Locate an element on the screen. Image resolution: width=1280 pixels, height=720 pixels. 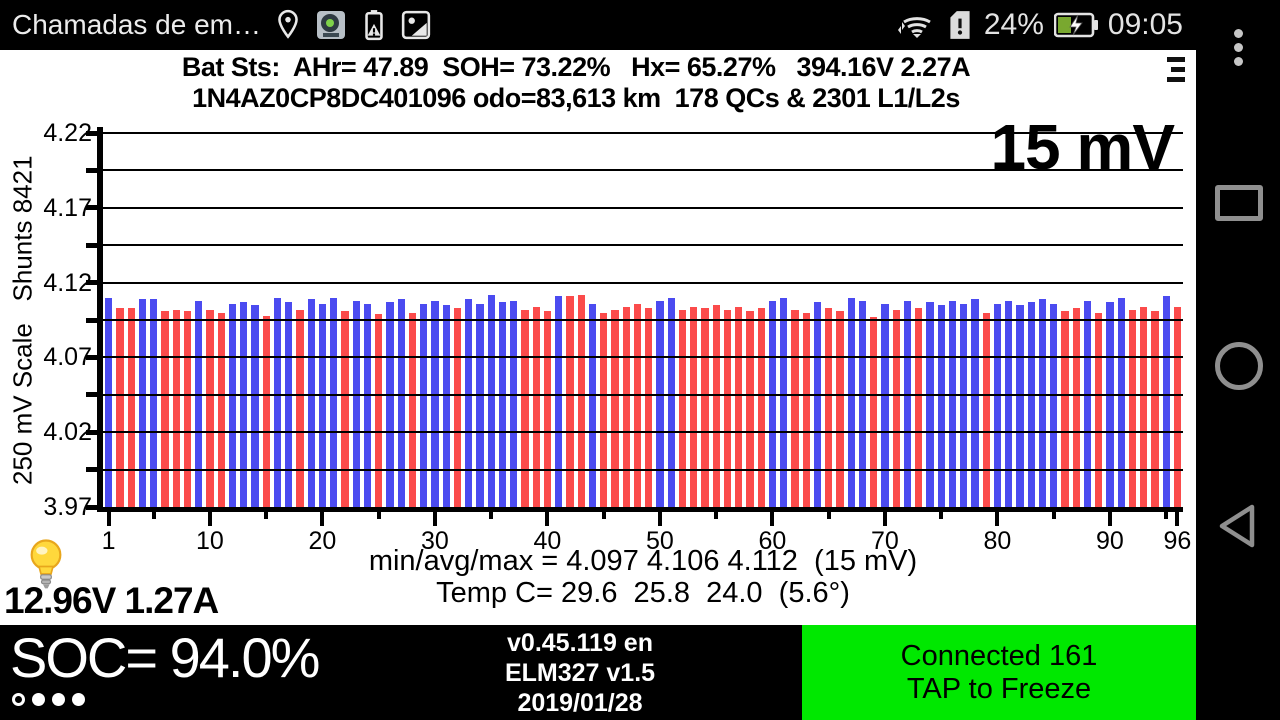
x-tick-label: 60 is located at coordinates (772, 541).